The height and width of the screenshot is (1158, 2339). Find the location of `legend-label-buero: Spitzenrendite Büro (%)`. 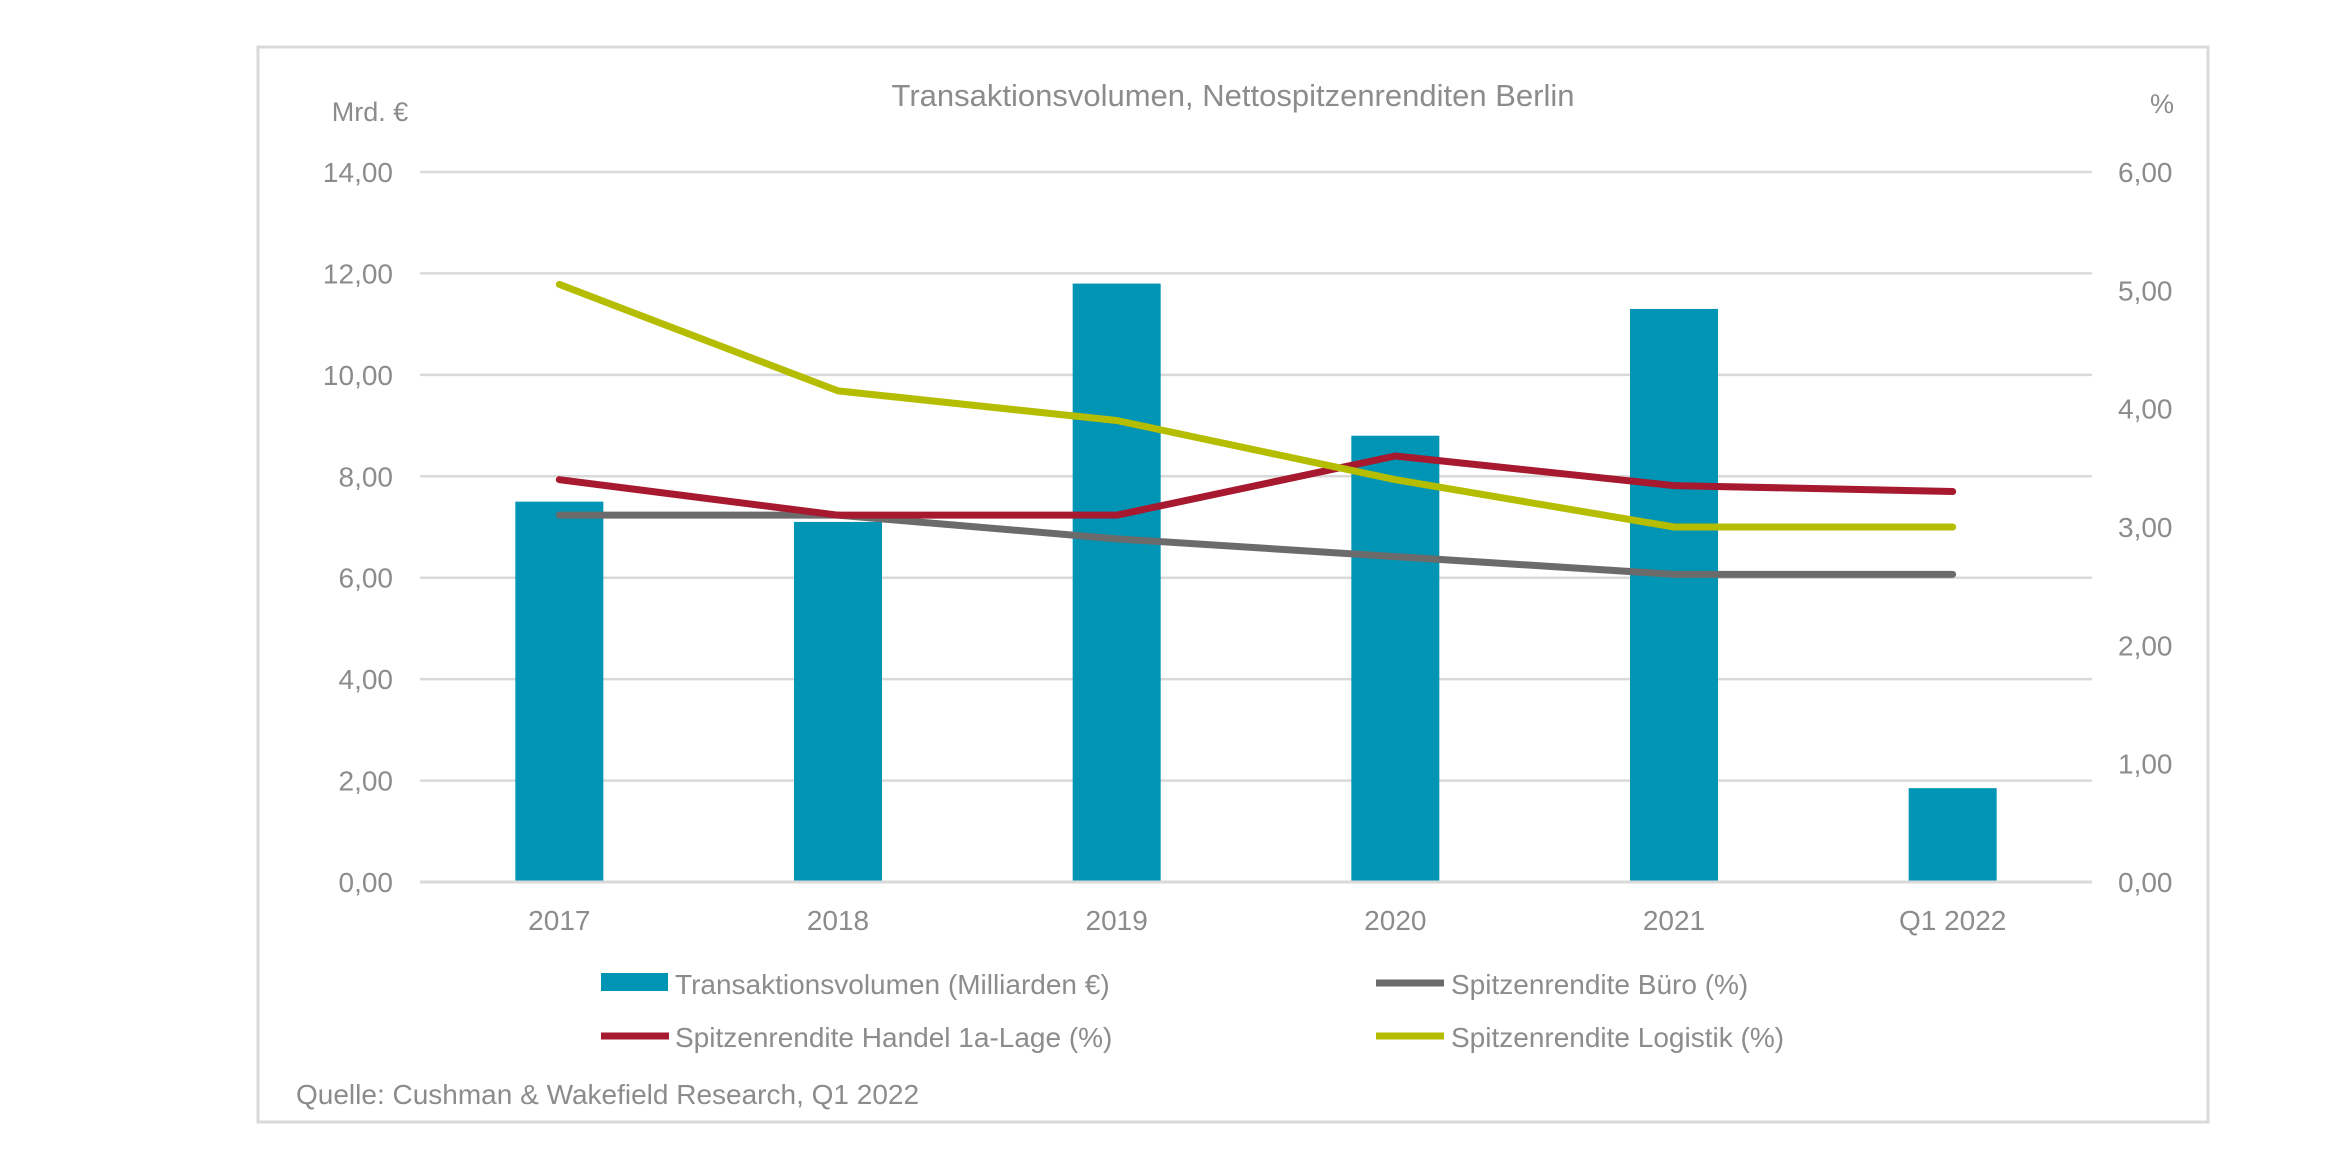

legend-label-buero: Spitzenrendite Büro (%) is located at coordinates (1599, 984).